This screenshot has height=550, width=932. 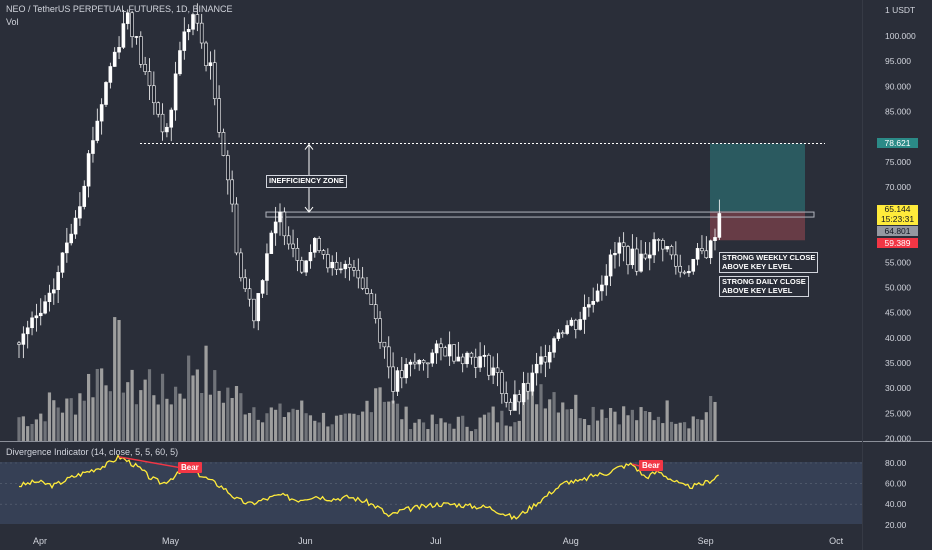 I want to click on price-tick: 30.000, so click(x=898, y=388).